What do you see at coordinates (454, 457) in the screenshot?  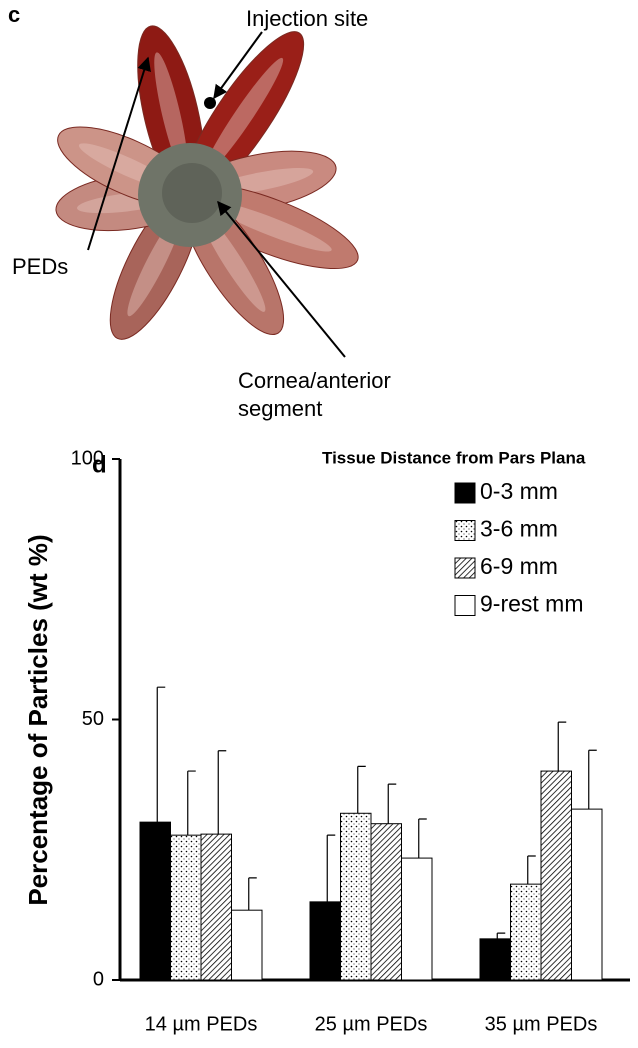 I see `legend-title: Tissue Distance from Pars Plana` at bounding box center [454, 457].